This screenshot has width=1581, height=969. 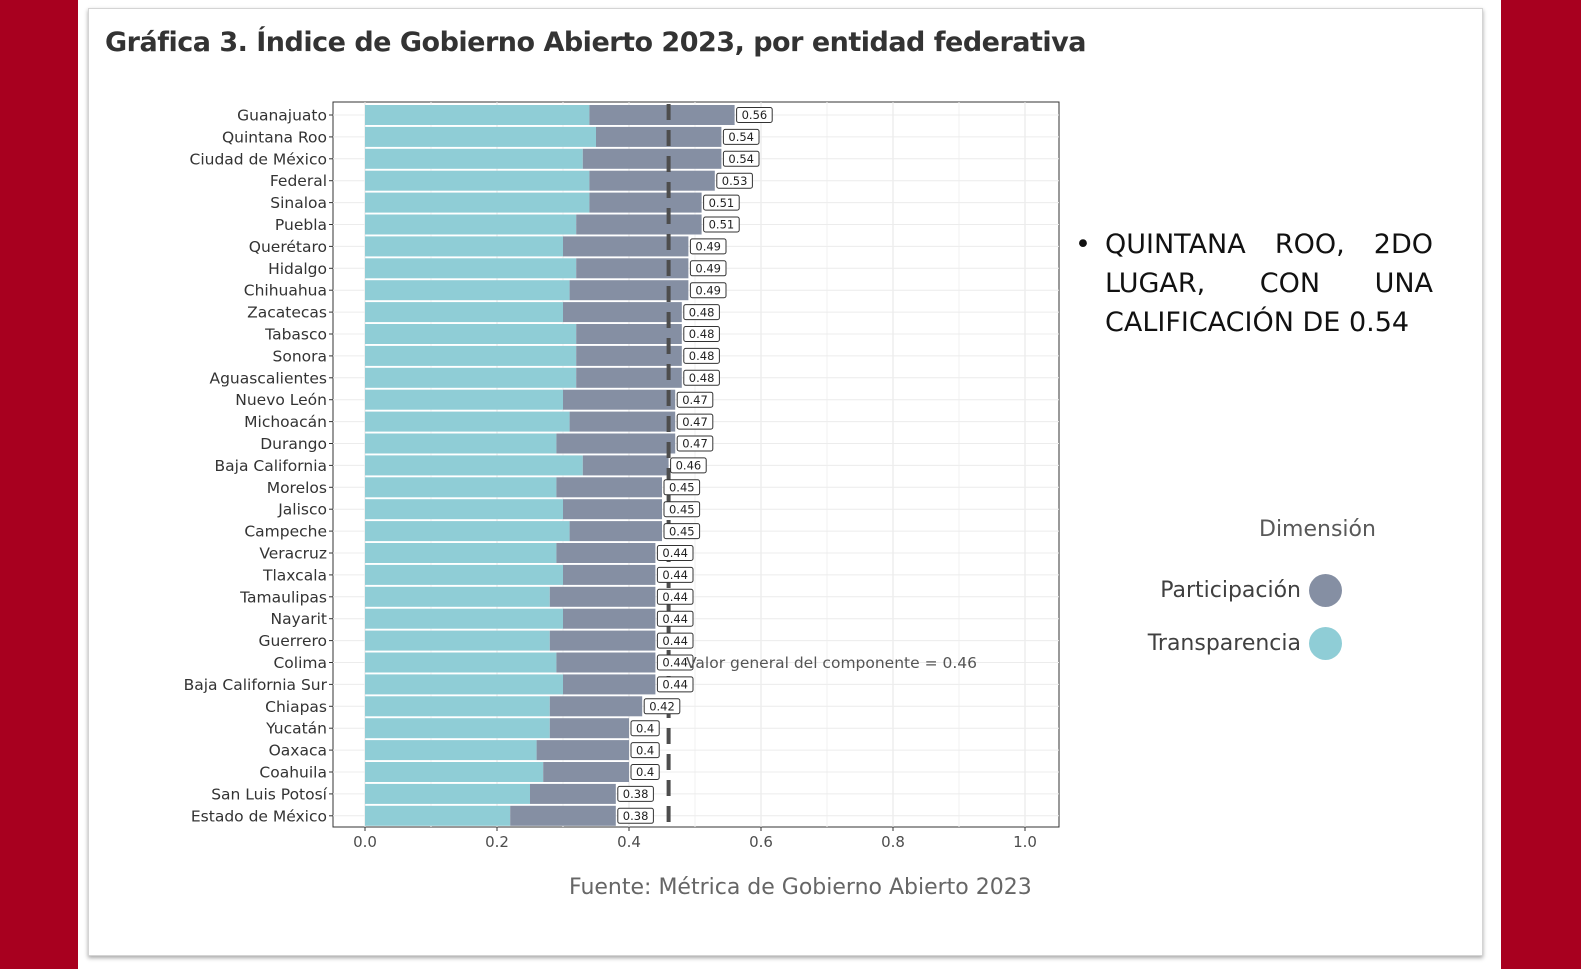 I want to click on category-label: Campeche, so click(x=285, y=532).